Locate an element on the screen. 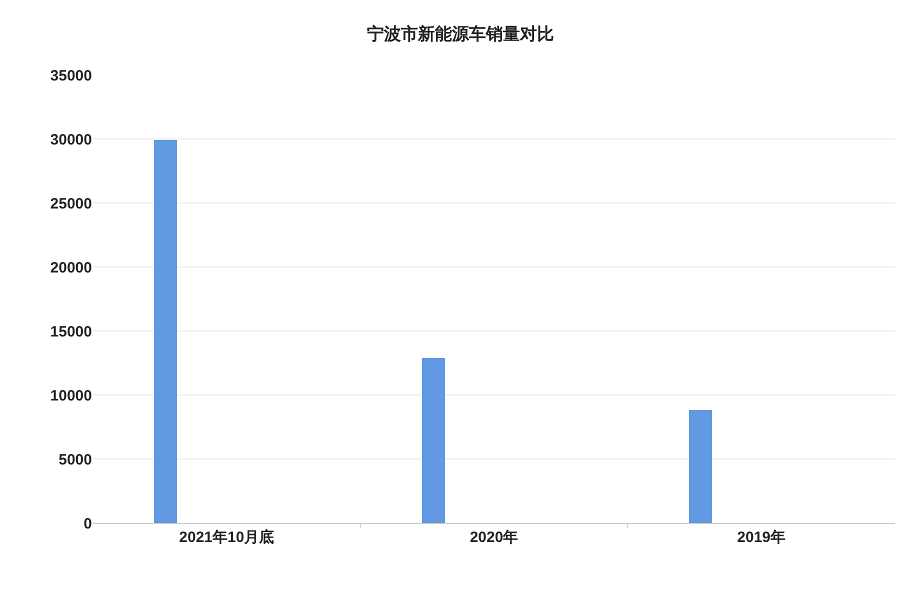  y-tick-label: 35000 is located at coordinates (71, 75).